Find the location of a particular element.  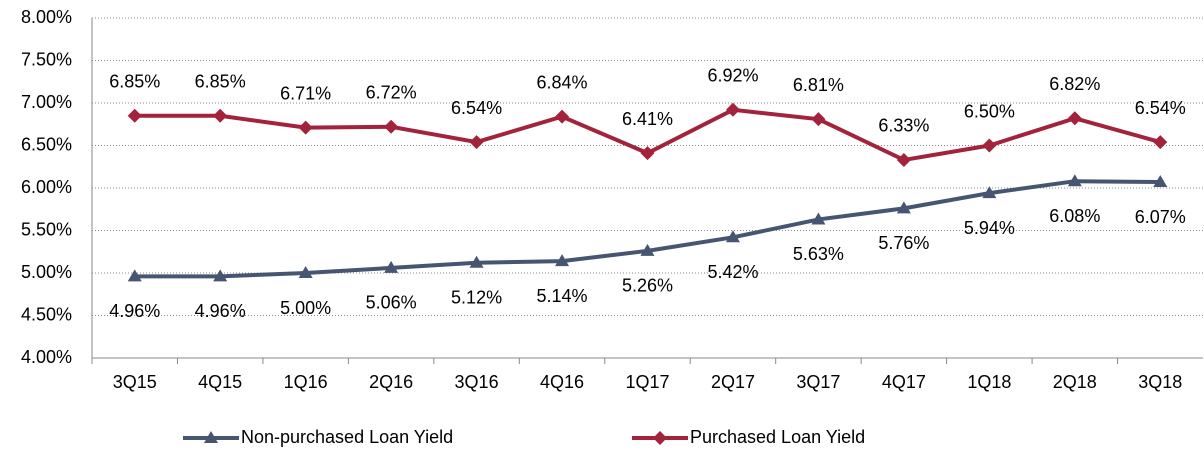

data-label: 6.33% is located at coordinates (903, 126).